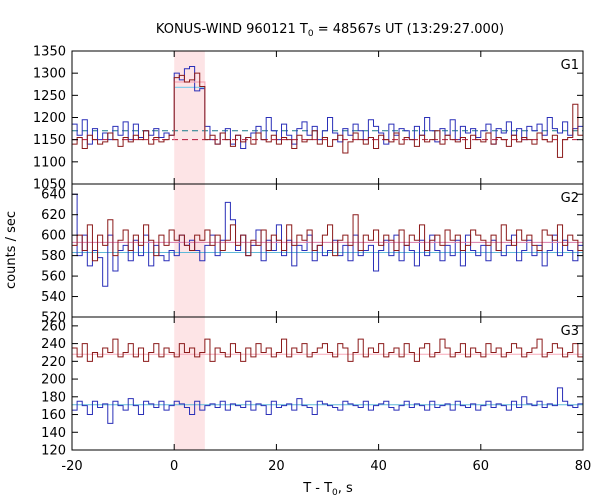 This screenshot has height=500, width=600. I want to click on x-tick-label: 80, so click(583, 466).